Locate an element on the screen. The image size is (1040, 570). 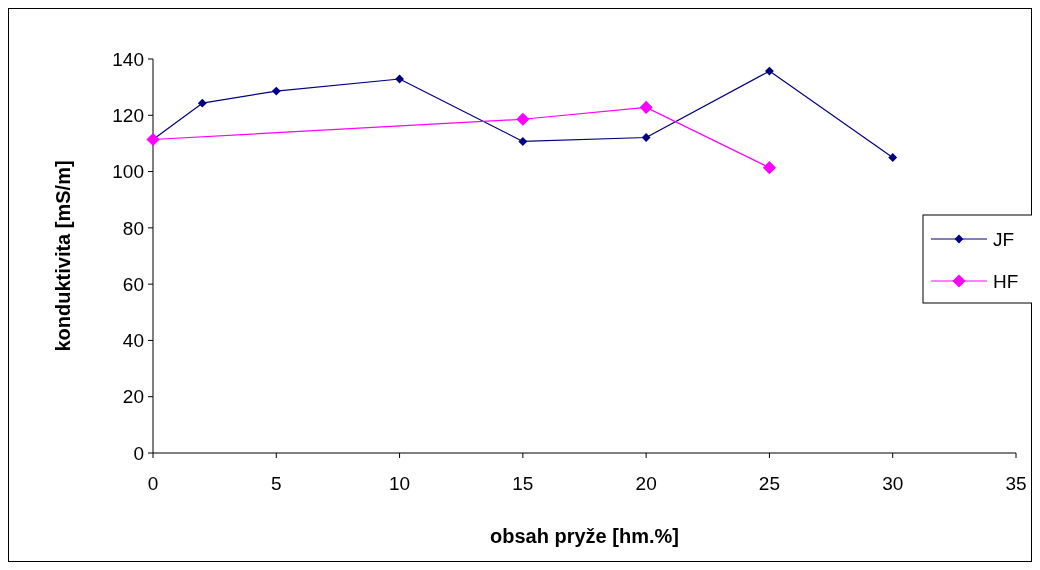
y-tick-label: 20 is located at coordinates (133, 397).